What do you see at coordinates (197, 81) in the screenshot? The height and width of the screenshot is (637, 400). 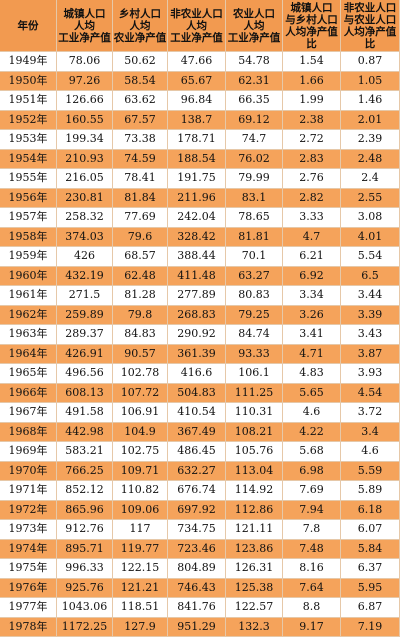 I see `value-cell: 65.67` at bounding box center [197, 81].